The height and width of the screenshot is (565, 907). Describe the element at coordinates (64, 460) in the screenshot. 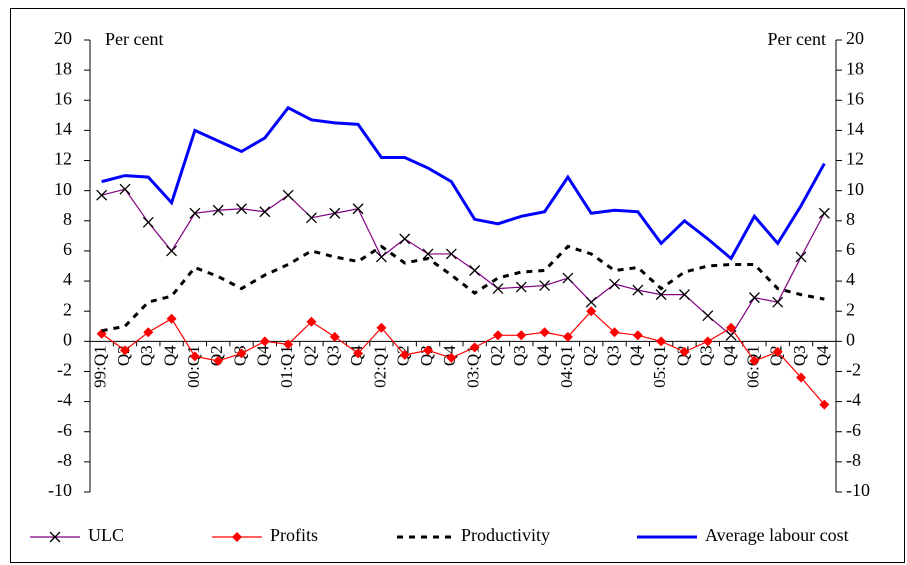

I see `y-tick-label: -8` at that location.